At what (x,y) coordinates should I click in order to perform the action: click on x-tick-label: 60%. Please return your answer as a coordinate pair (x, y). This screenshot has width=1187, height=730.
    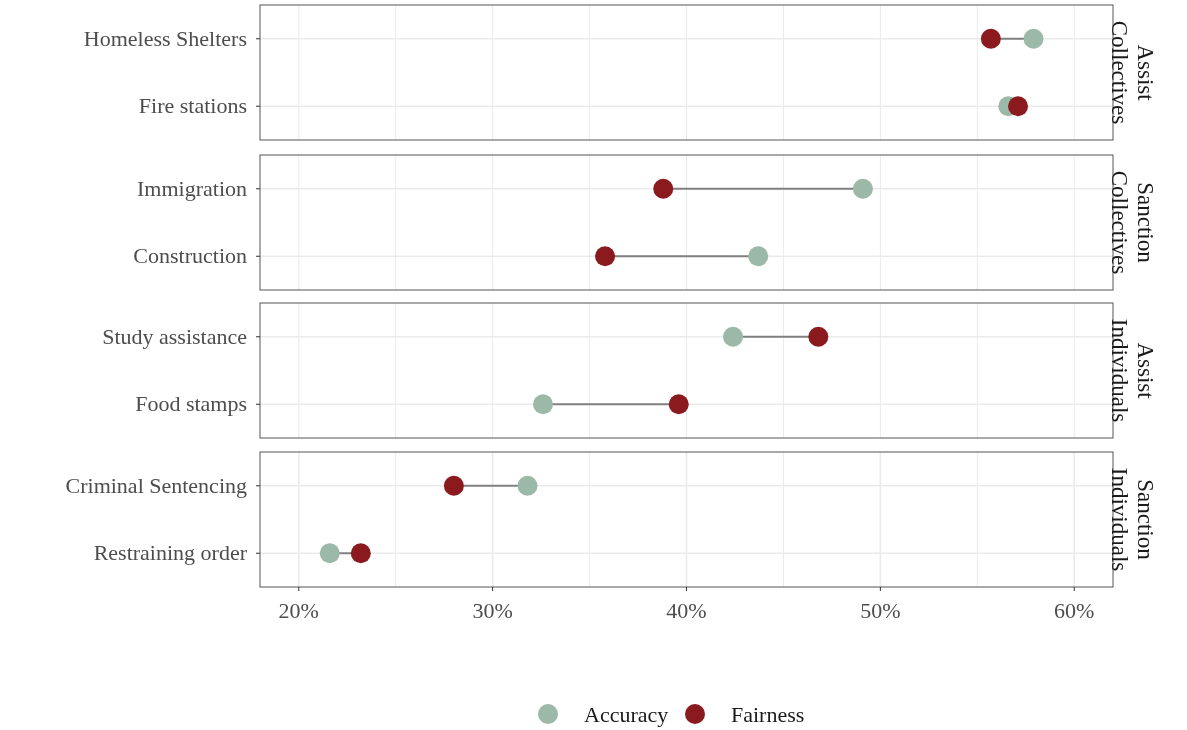
    Looking at the image, I should click on (1074, 610).